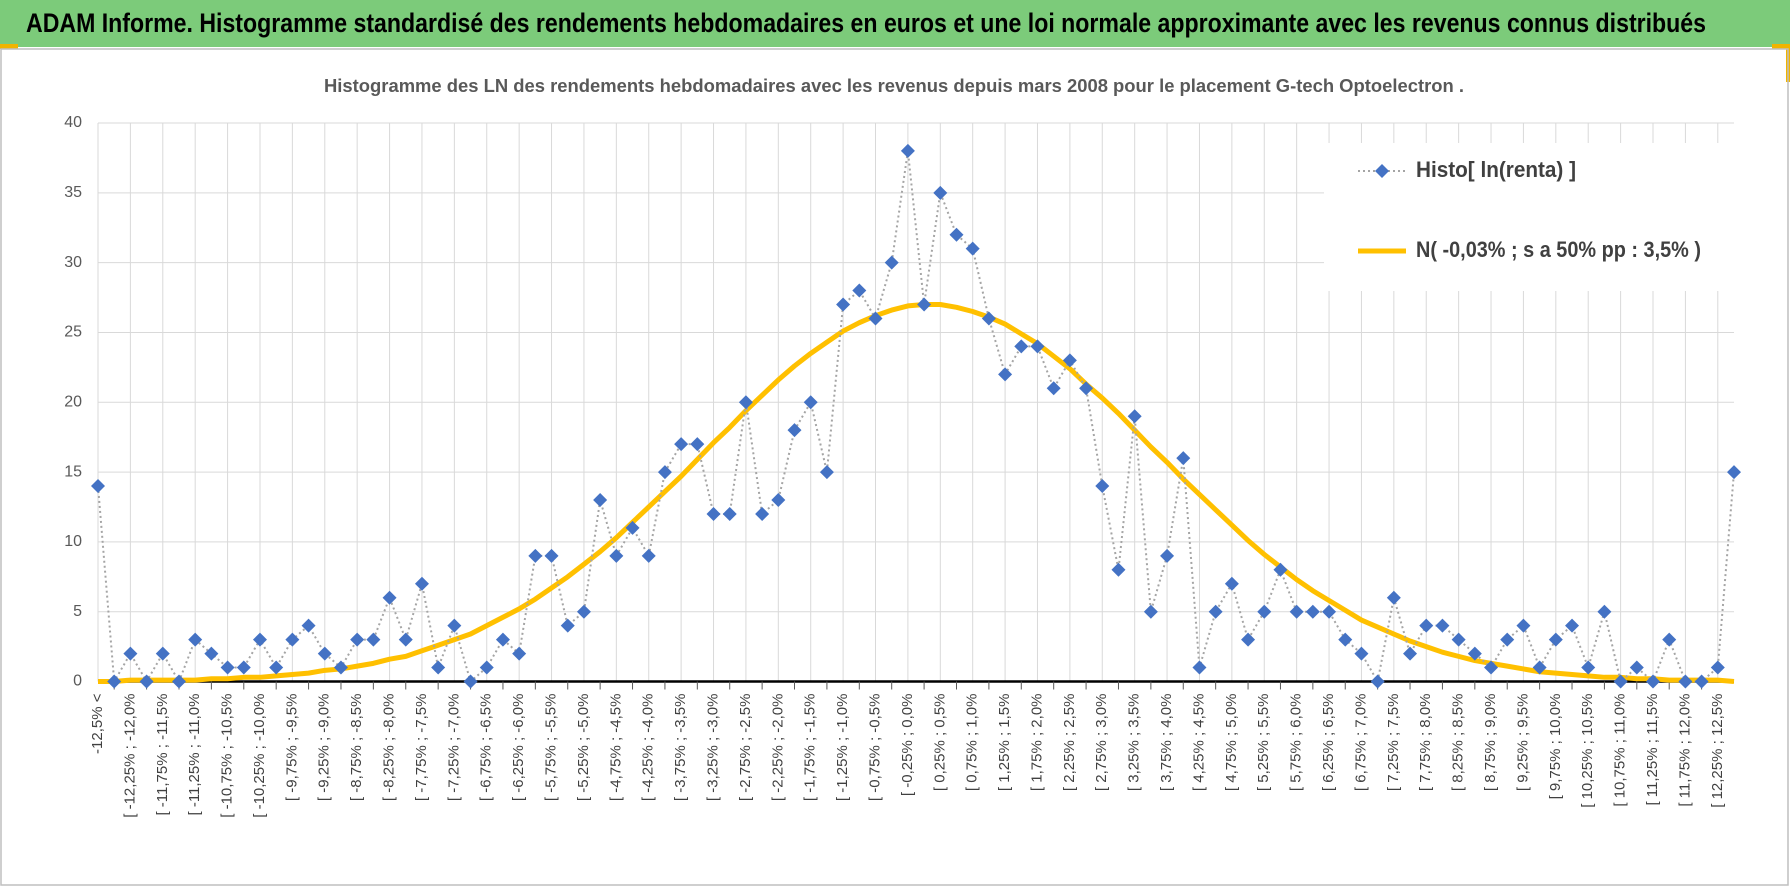  What do you see at coordinates (421, 748) in the screenshot?
I see `x-tick-label: [ -7,75% ; -7,5%` at bounding box center [421, 748].